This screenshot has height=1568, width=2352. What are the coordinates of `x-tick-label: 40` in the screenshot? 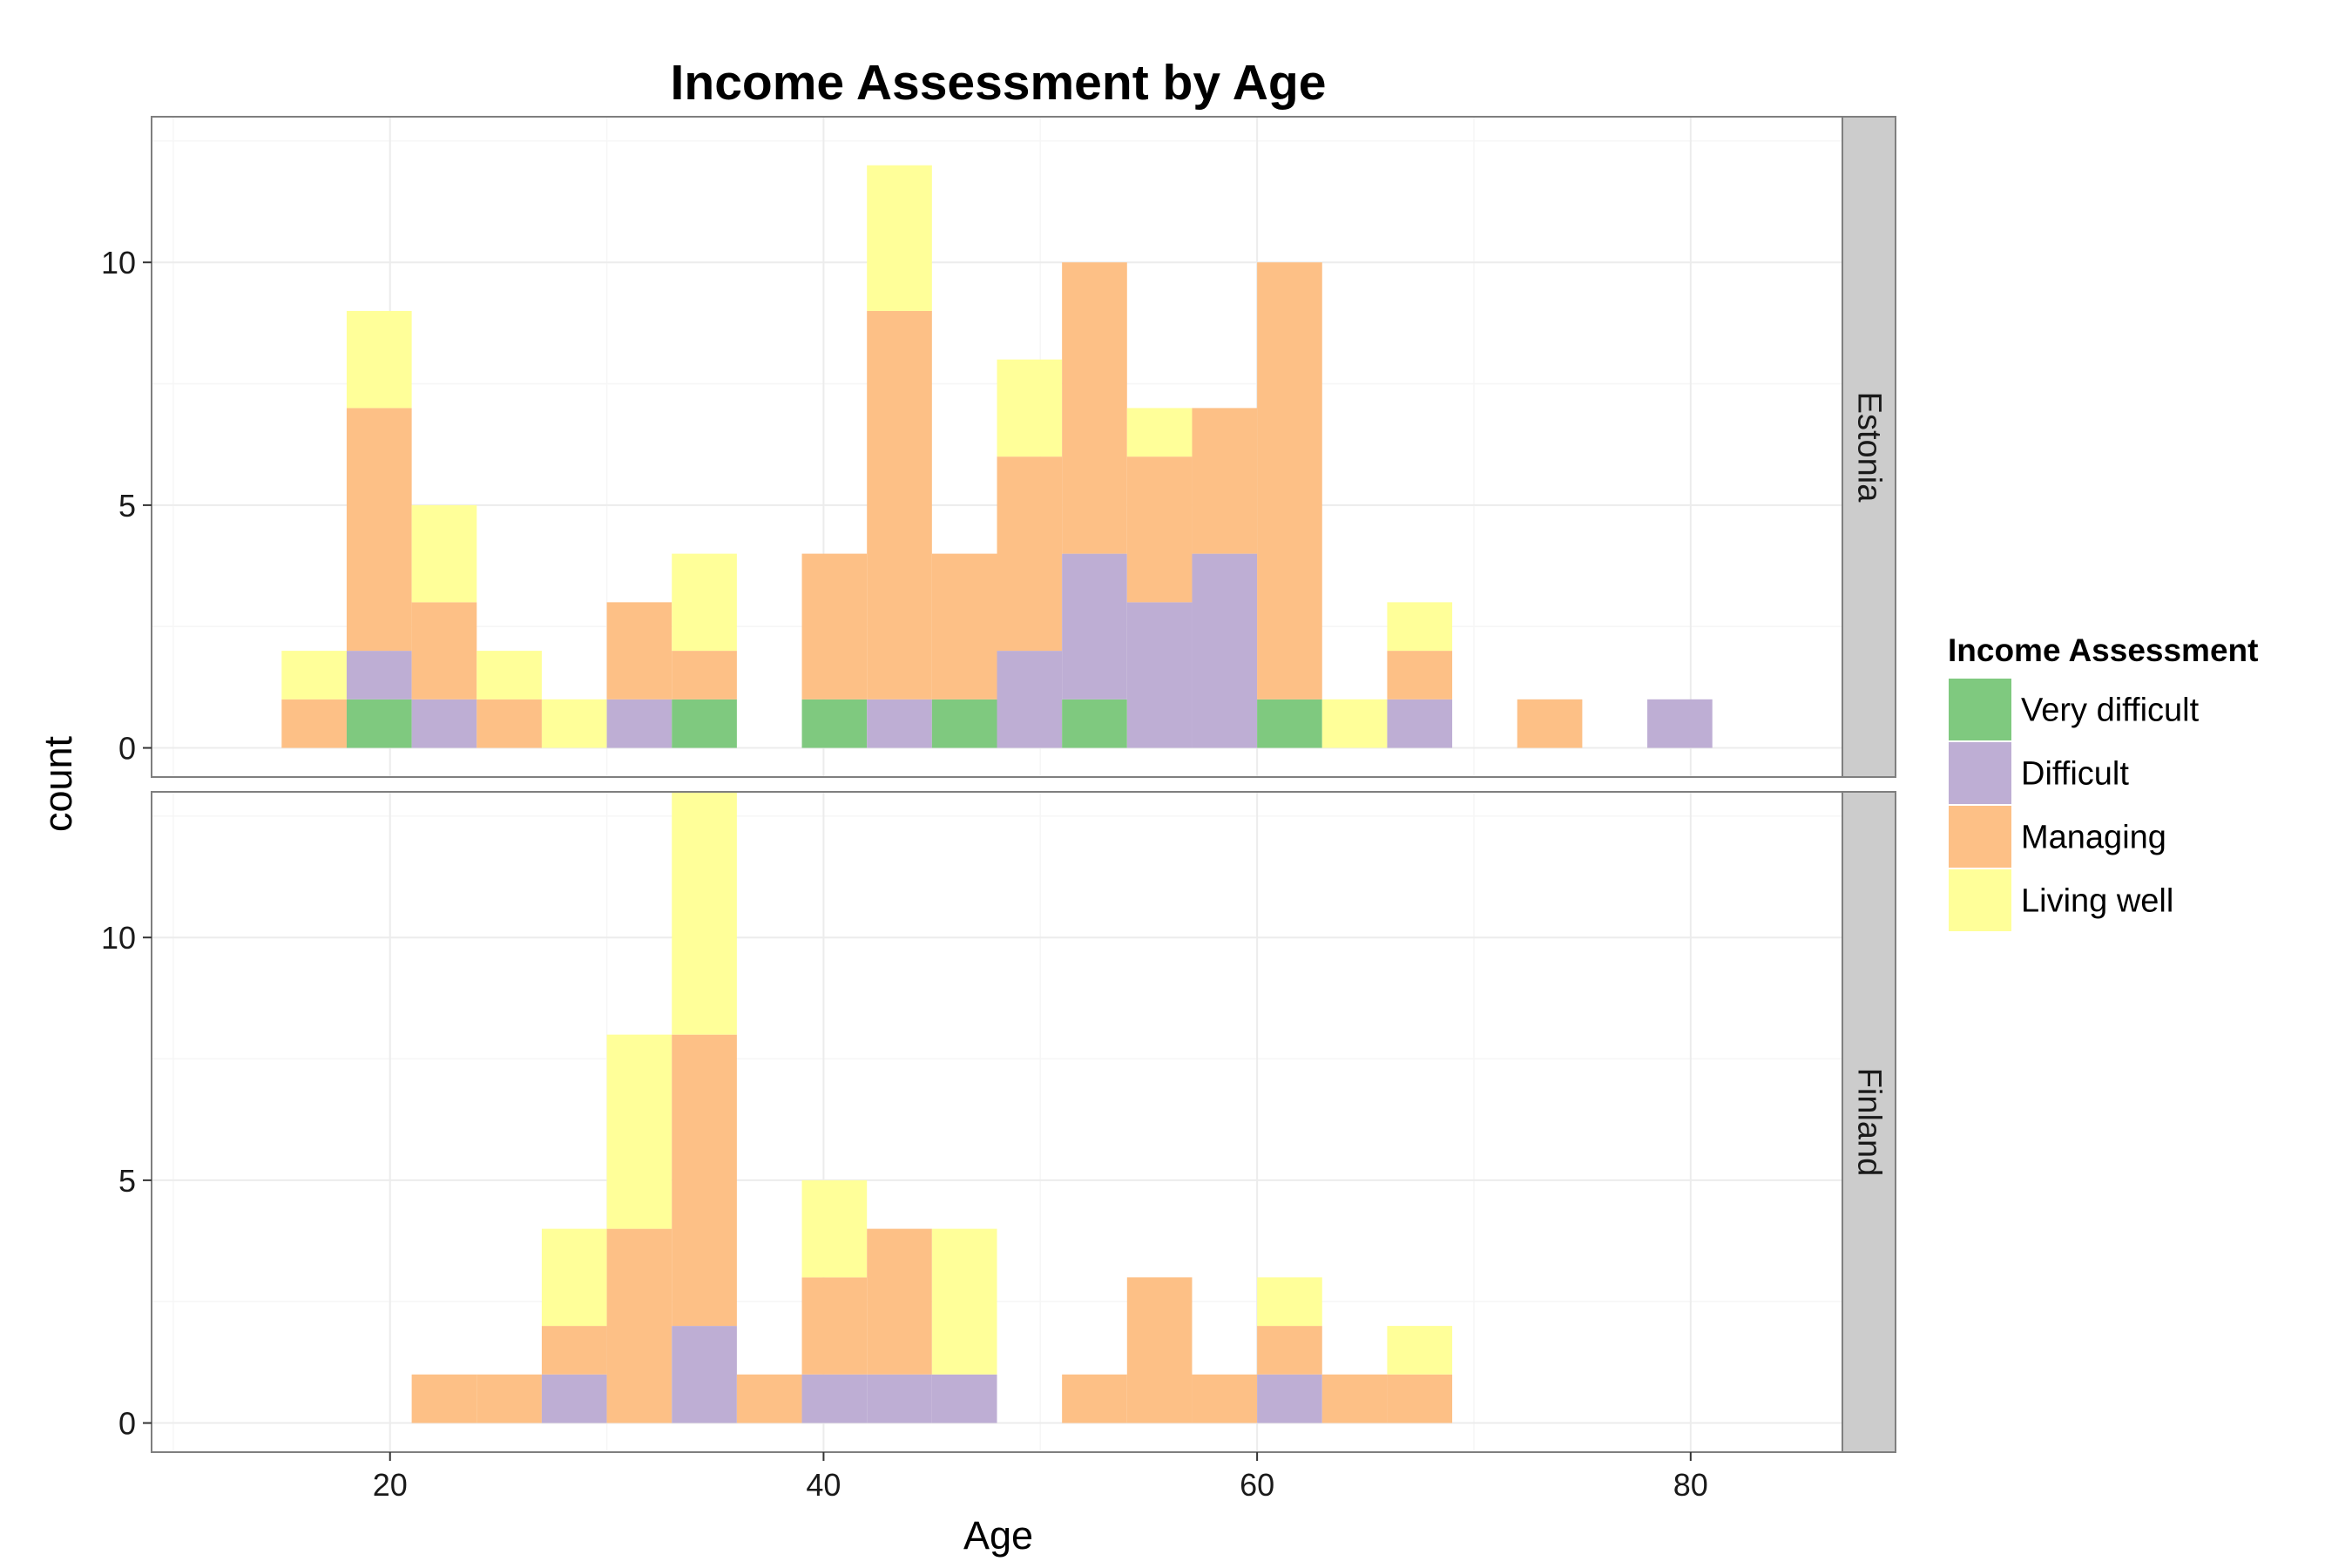 It's located at (823, 1485).